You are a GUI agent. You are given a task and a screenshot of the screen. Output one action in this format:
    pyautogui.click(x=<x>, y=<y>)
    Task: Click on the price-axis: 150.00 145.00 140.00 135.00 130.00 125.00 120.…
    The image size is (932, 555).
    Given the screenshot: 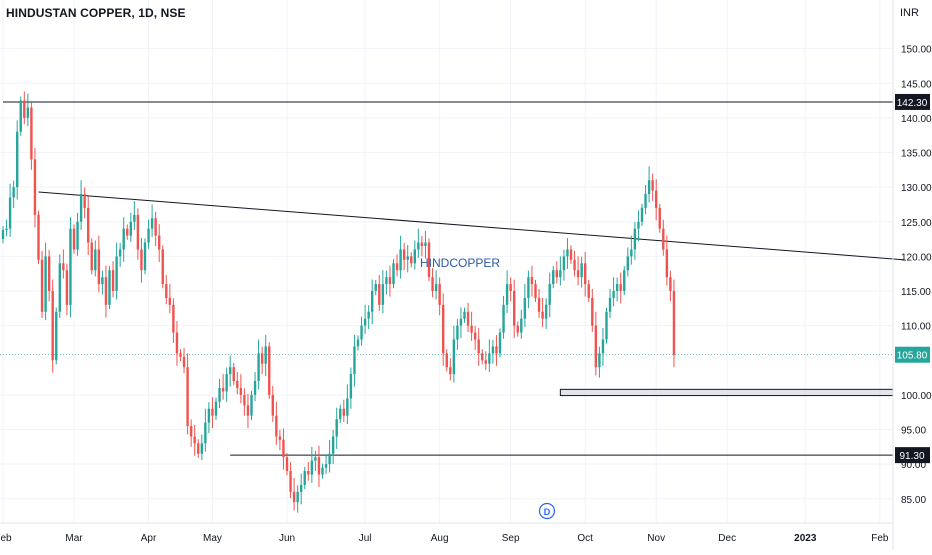 What is the action you would take?
    pyautogui.click(x=912, y=275)
    